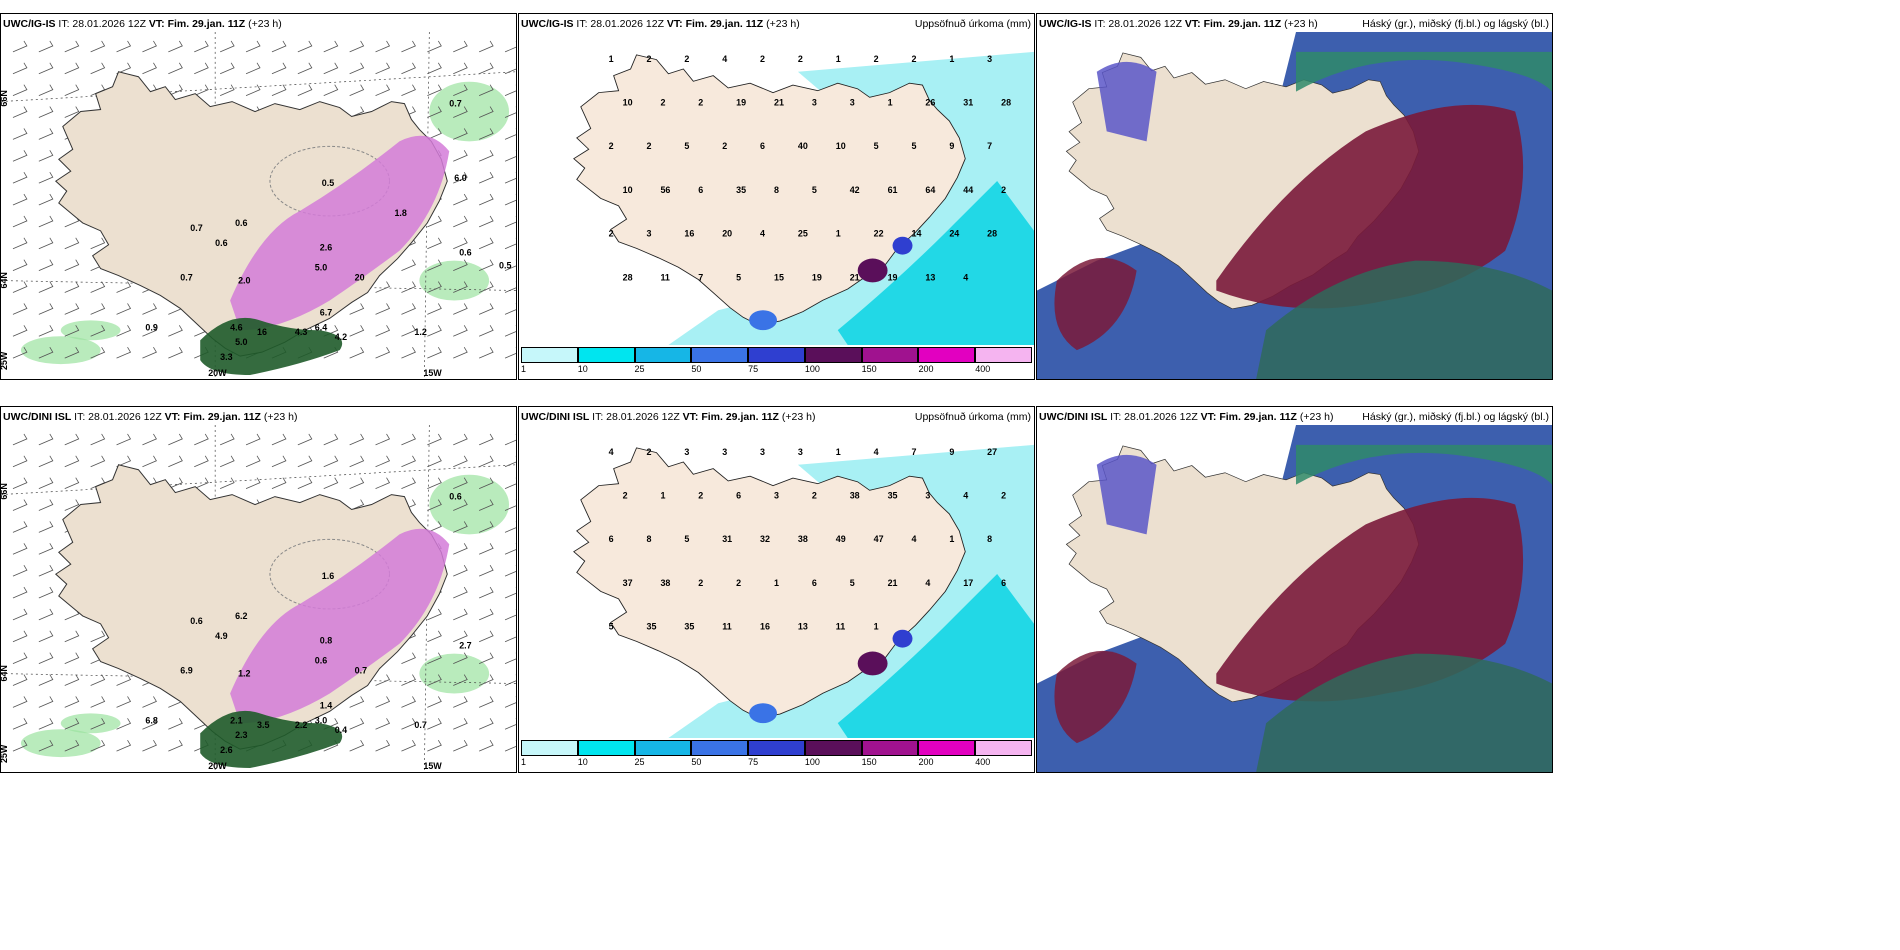  What do you see at coordinates (927, 583) in the screenshot?
I see `precip-value-label: 4` at bounding box center [927, 583].